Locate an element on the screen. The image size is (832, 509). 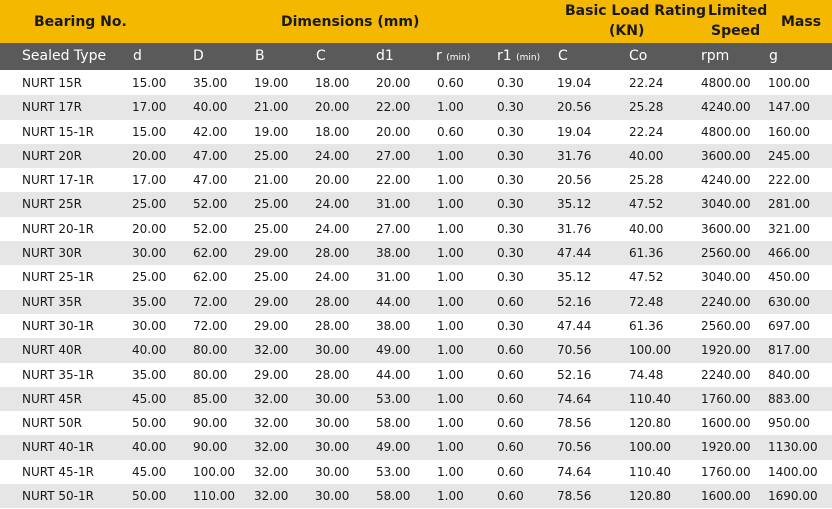
col-r-header: r (min) is located at coordinates (453, 57).